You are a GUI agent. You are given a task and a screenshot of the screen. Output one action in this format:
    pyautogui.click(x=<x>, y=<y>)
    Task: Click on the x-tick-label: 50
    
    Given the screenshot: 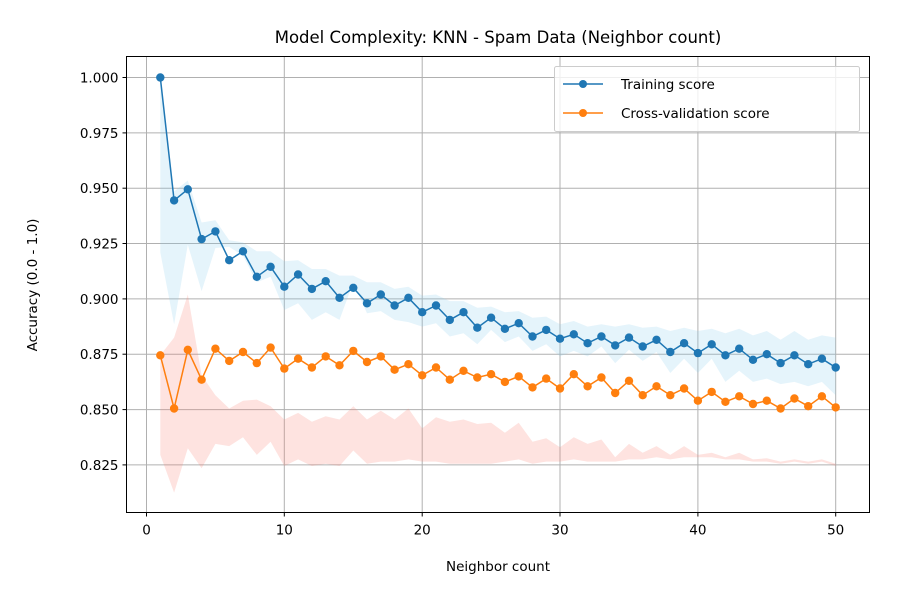 What is the action you would take?
    pyautogui.click(x=835, y=531)
    